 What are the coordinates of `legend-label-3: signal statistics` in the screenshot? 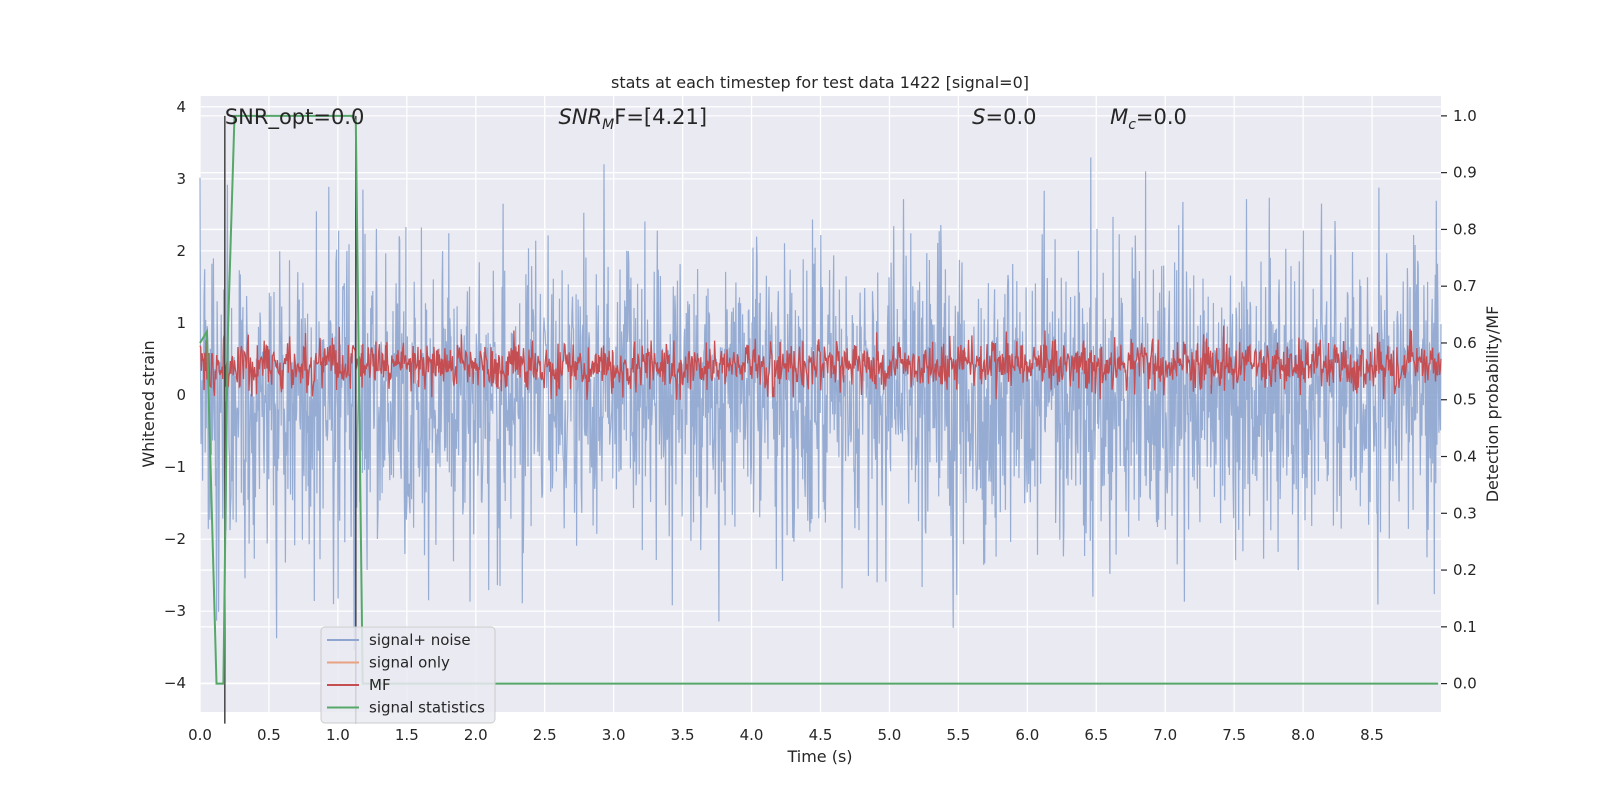 It's located at (427, 708).